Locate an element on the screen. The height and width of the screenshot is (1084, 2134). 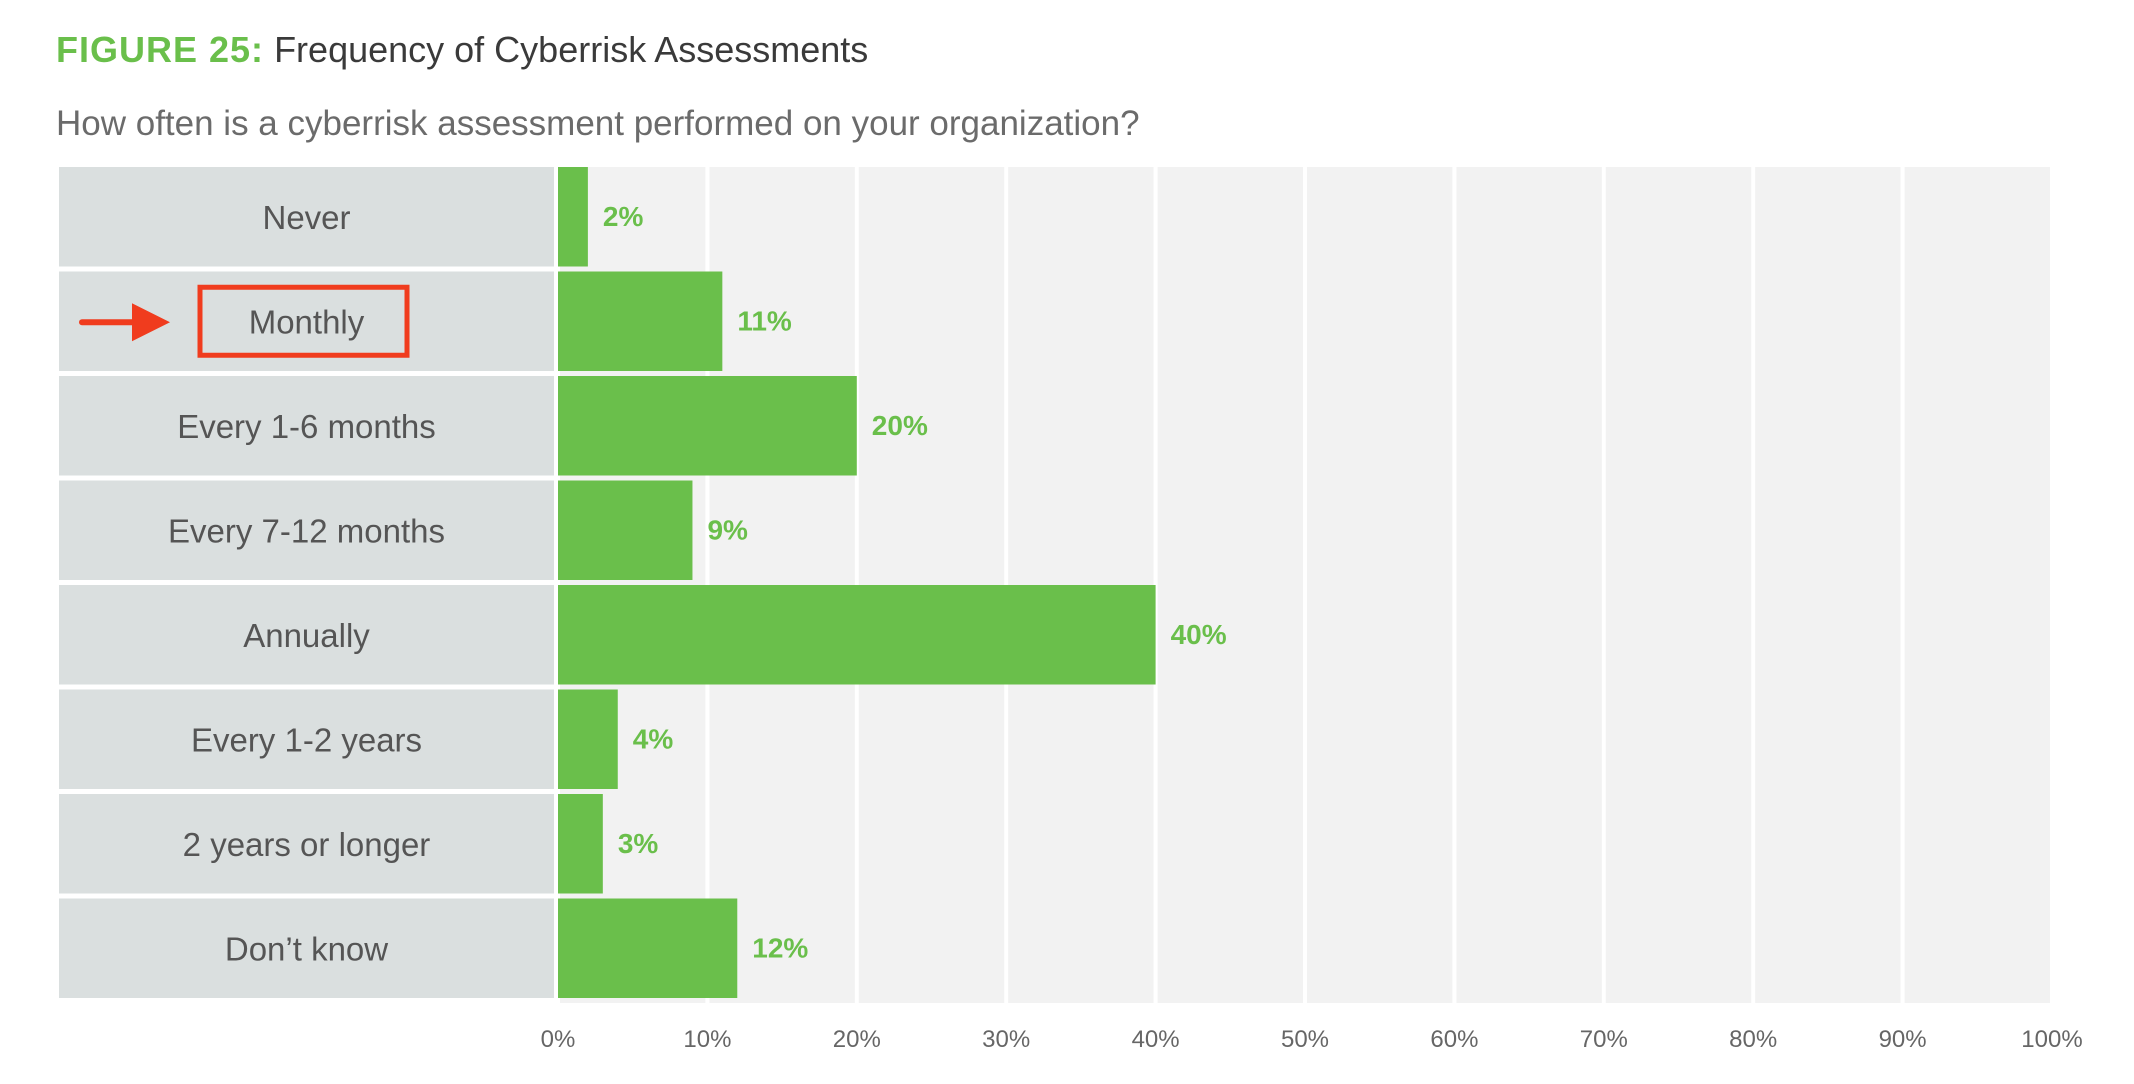
x-tick-label: 0% is located at coordinates (558, 1039).